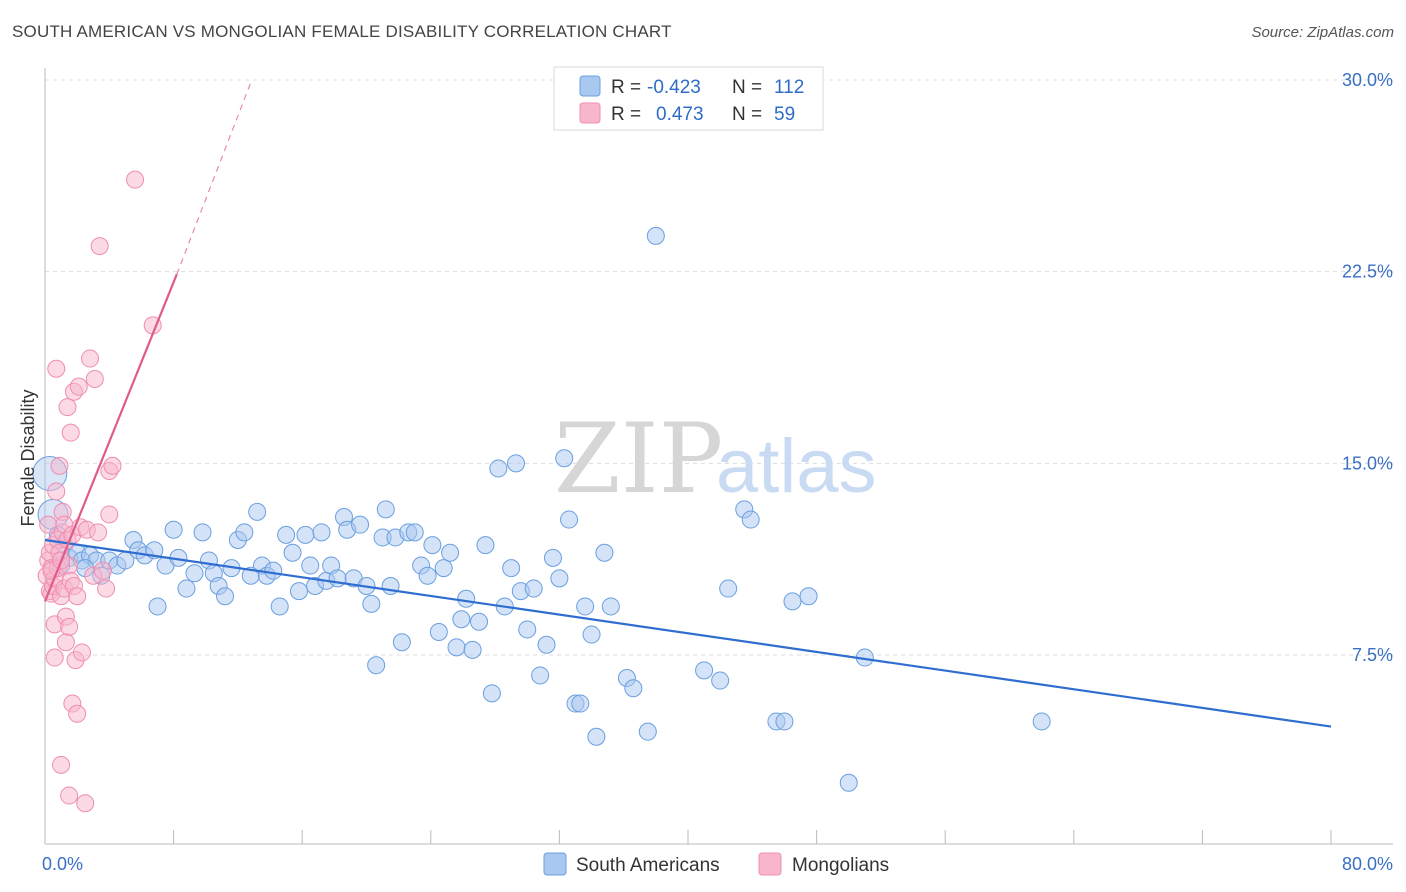 Image resolution: width=1406 pixels, height=892 pixels. Describe the element at coordinates (590, 113) in the screenshot. I see `legend-swatch-mongolians` at that location.